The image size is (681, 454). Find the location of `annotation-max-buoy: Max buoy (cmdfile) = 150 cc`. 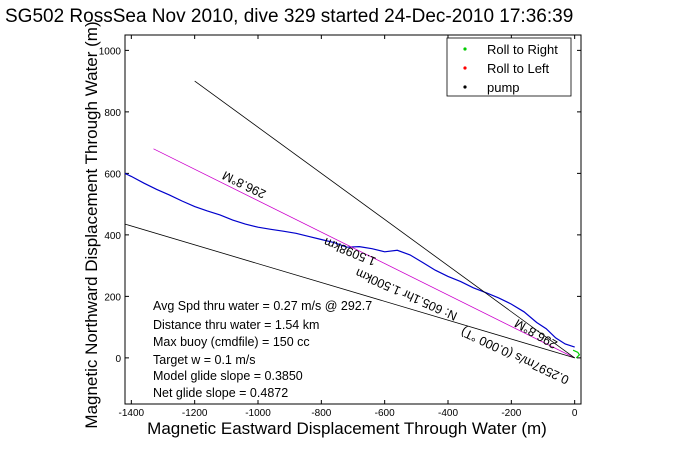

annotation-max-buoy: Max buoy (cmdfile) = 150 cc is located at coordinates (231, 342).